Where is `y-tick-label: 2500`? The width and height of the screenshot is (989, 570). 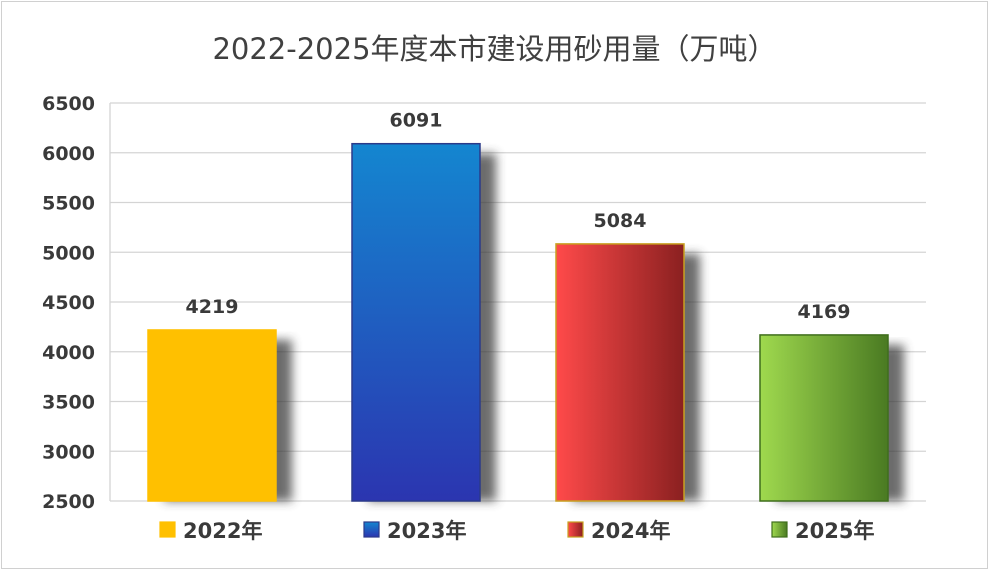
y-tick-label: 2500 is located at coordinates (68, 502).